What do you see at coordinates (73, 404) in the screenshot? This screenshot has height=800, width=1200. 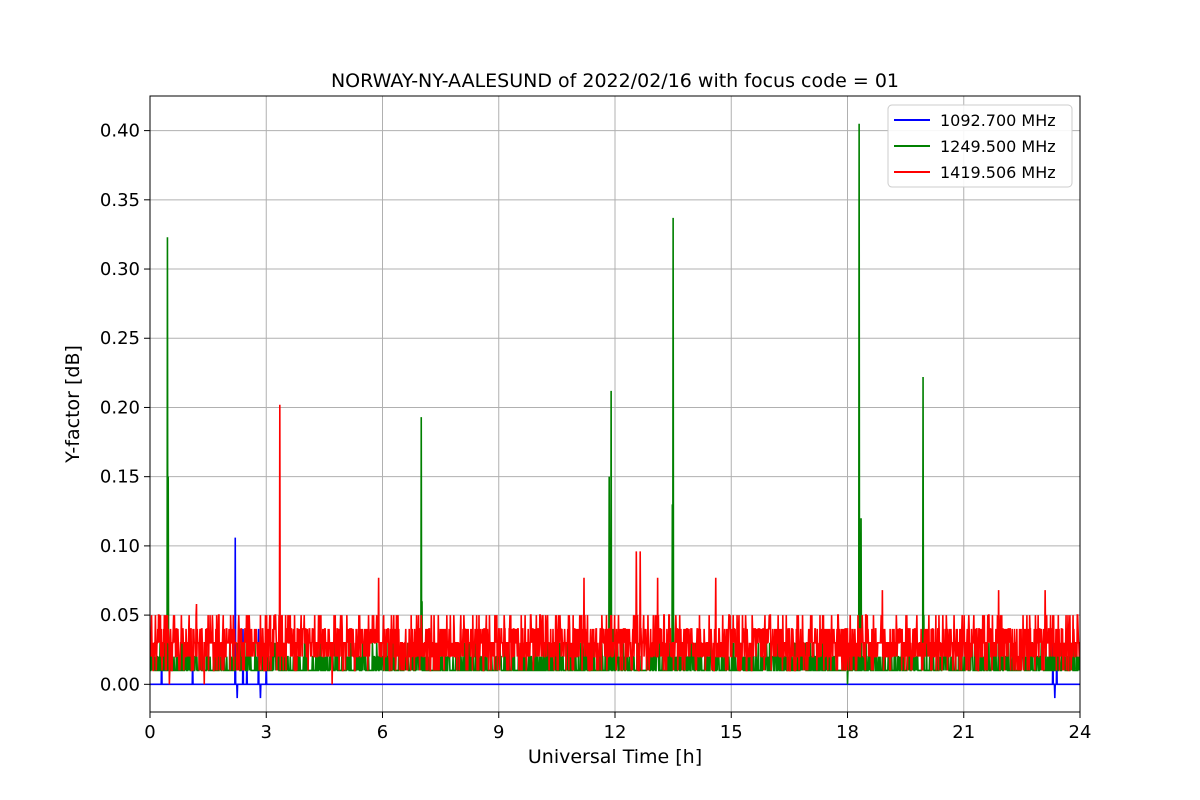 I see `y-axis-label: Y-factor [dB]` at bounding box center [73, 404].